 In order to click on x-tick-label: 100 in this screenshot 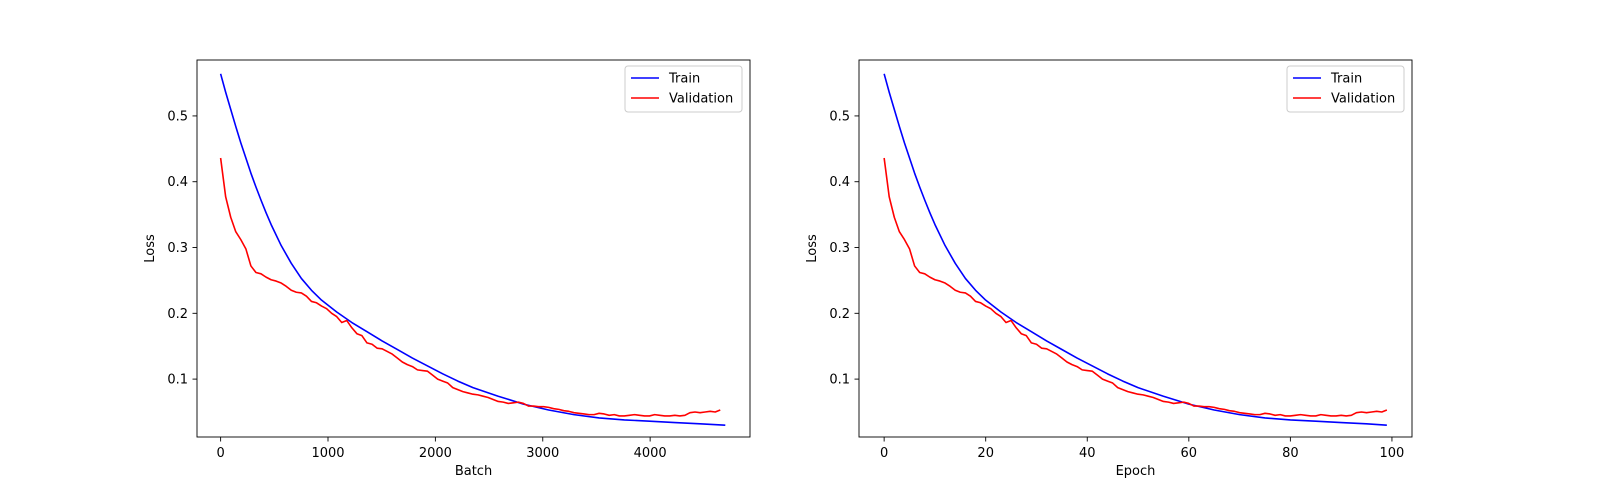, I will do `click(1392, 453)`.